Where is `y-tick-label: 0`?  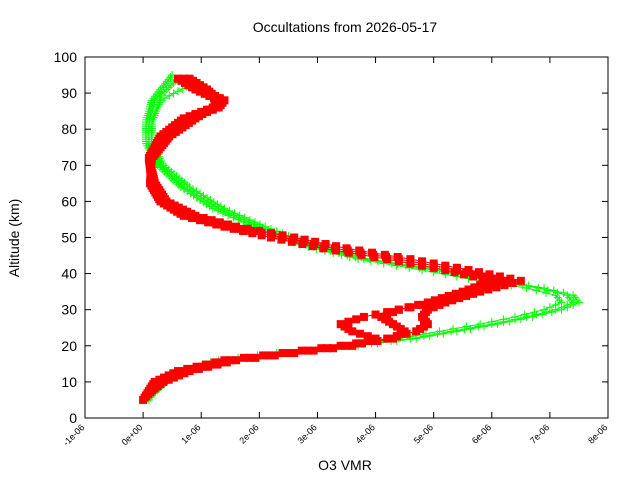
y-tick-label: 0 is located at coordinates (73, 418).